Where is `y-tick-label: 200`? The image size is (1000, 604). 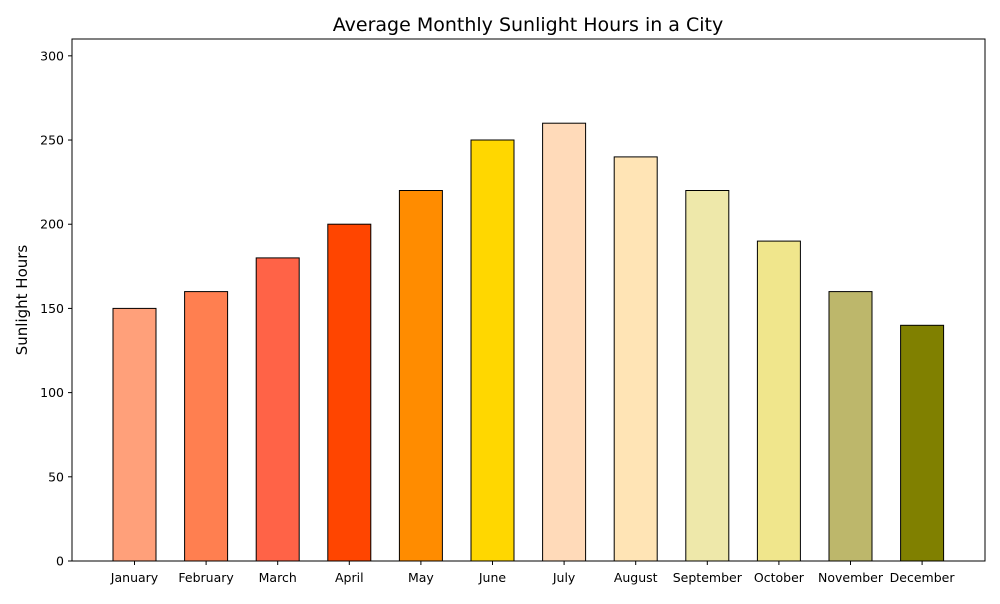 y-tick-label: 200 is located at coordinates (52, 224).